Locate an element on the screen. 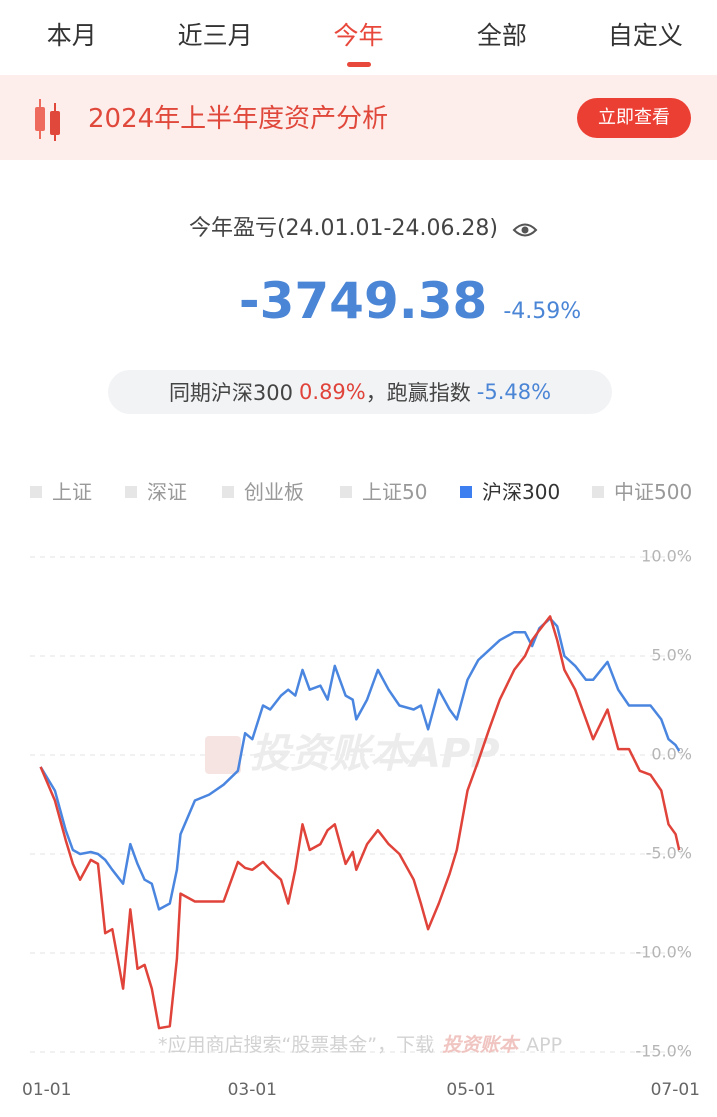 This screenshot has width=717, height=1117. tab: 今年 is located at coordinates (358, 37).